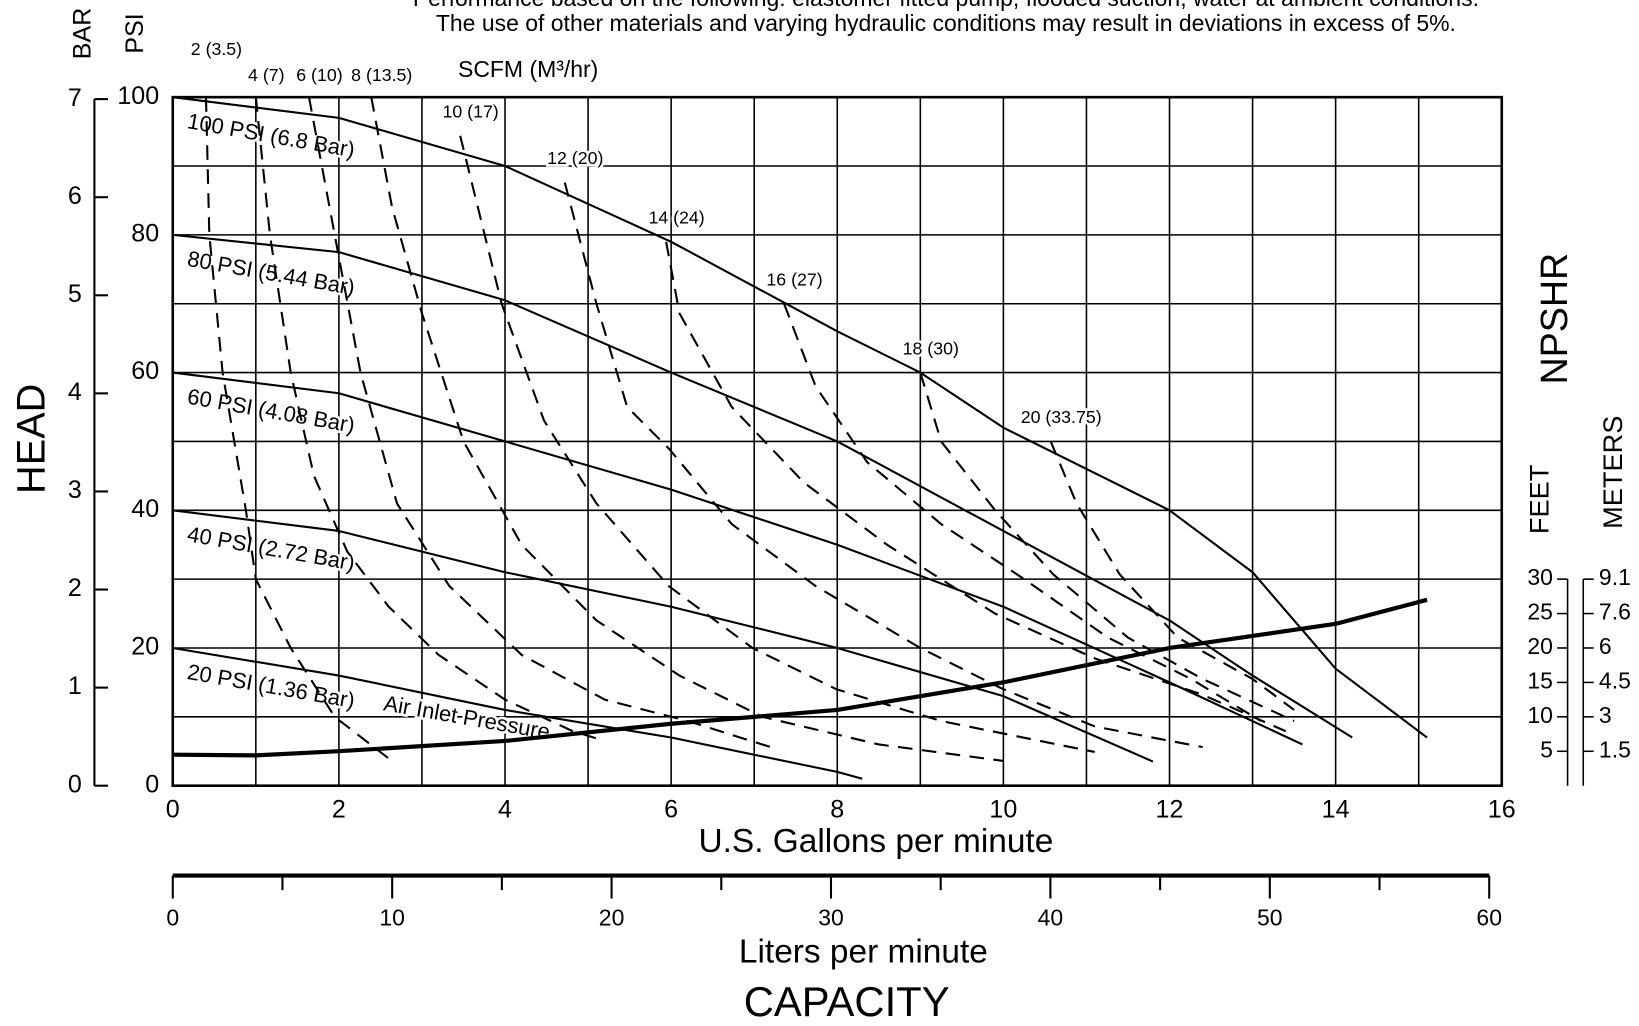 The image size is (1639, 1026). What do you see at coordinates (75, 686) in the screenshot?
I see `bar-tick-label: 1` at bounding box center [75, 686].